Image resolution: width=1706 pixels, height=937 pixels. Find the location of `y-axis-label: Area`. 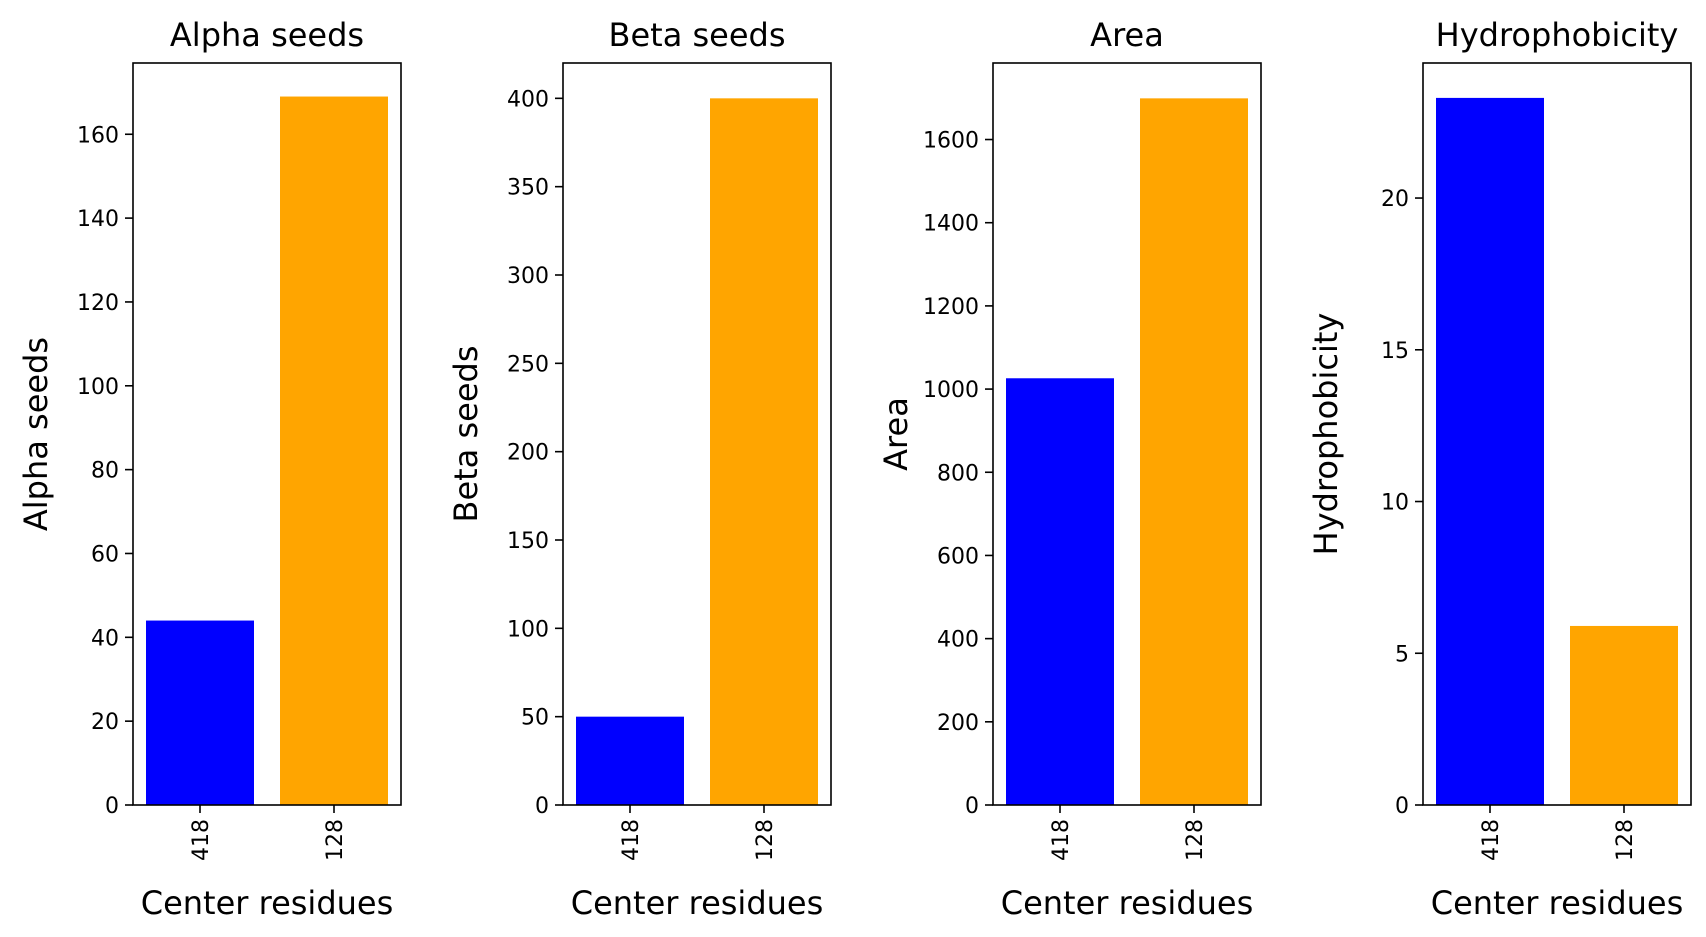

y-axis-label: Area is located at coordinates (896, 434).